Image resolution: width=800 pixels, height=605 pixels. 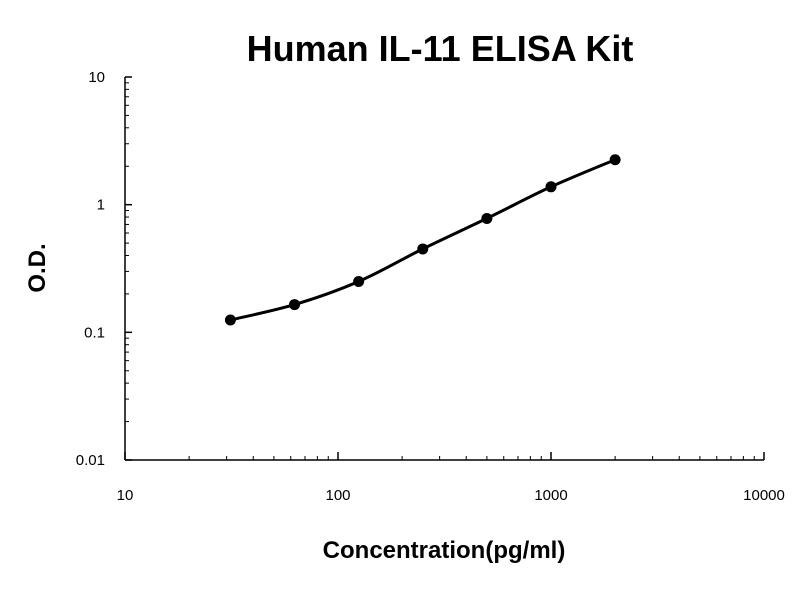 I want to click on series-layer, so click(x=422, y=240).